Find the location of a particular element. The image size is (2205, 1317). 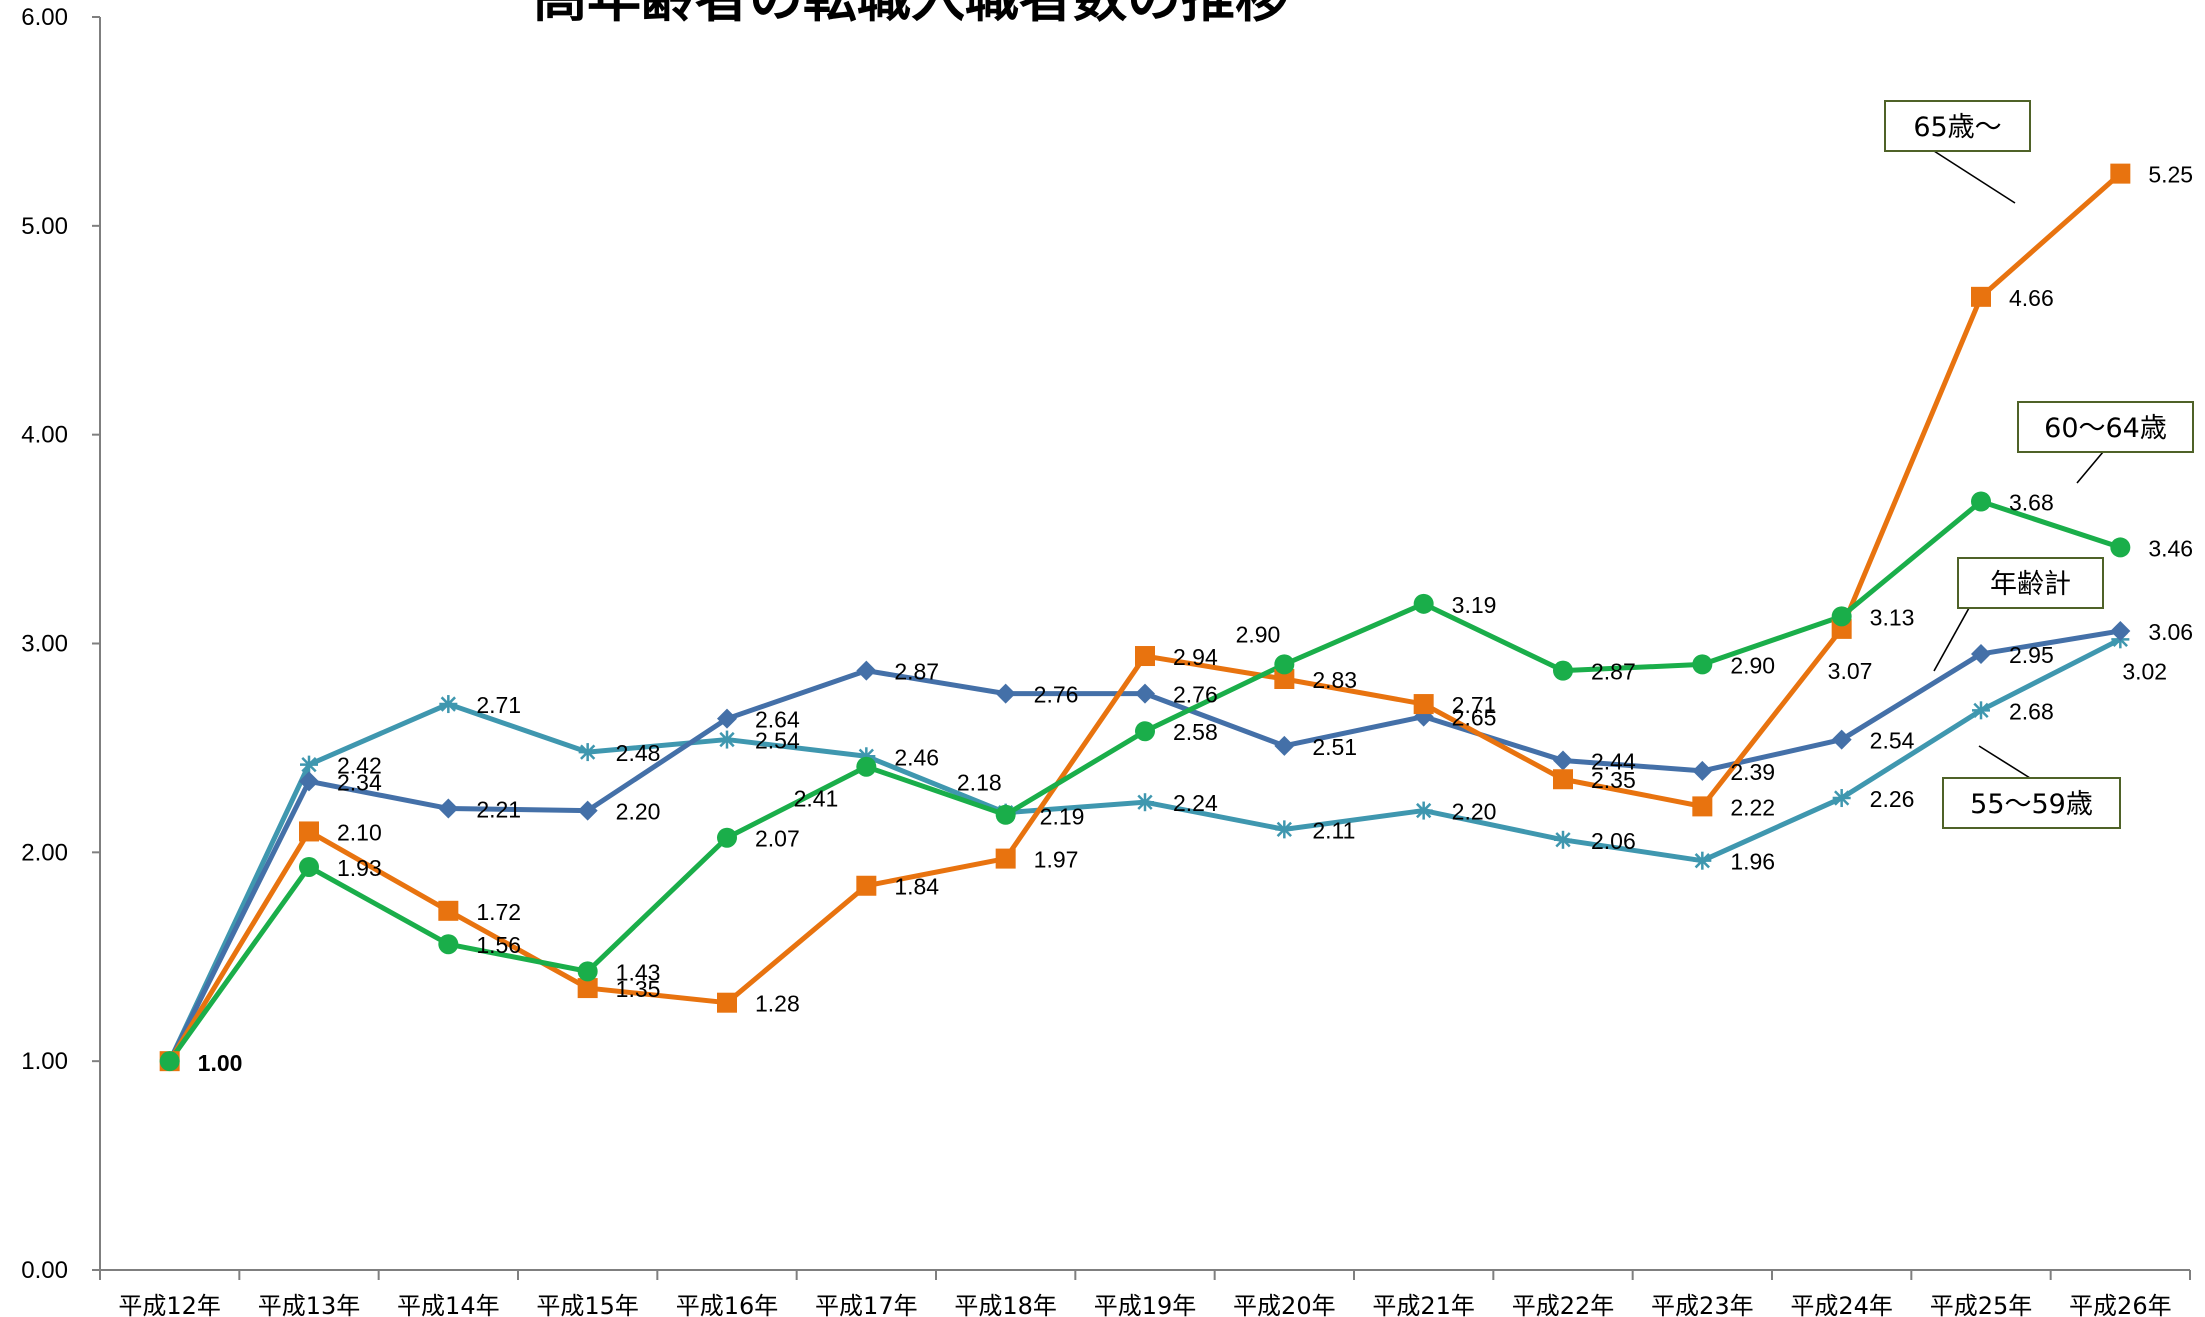

x-tick-label: 平成25年 is located at coordinates (1981, 1304).